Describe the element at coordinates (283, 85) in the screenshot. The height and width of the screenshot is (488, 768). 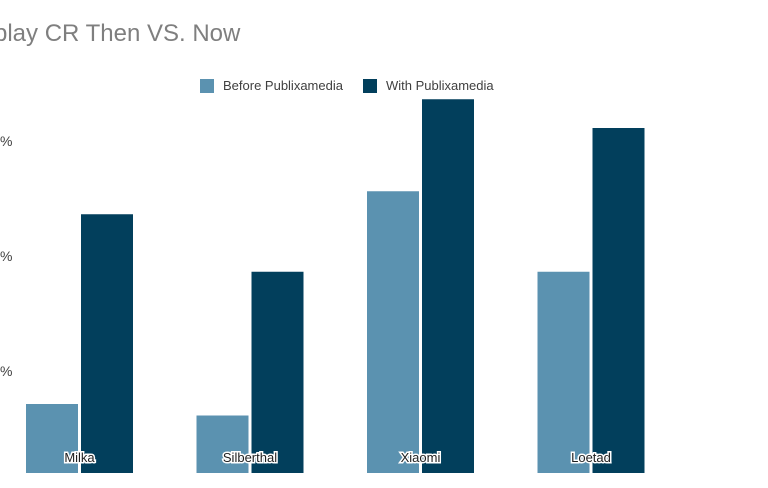
I see `legend-label-before: Before Publixamedia` at that location.